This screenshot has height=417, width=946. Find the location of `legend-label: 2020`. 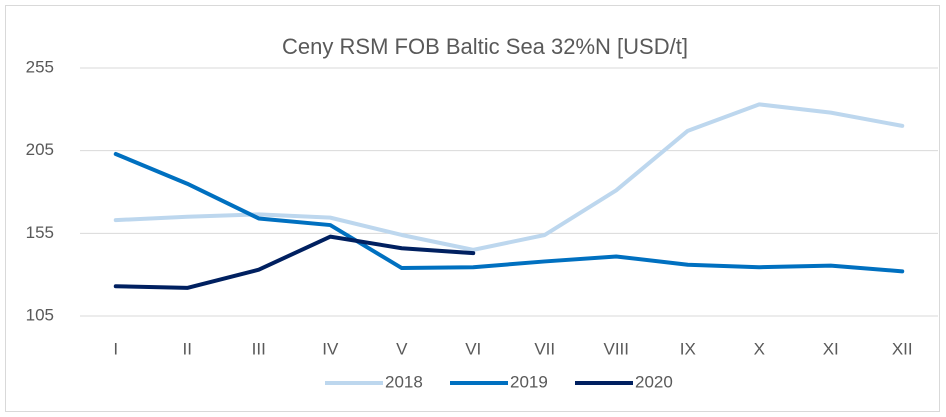

legend-label: 2020 is located at coordinates (654, 381).